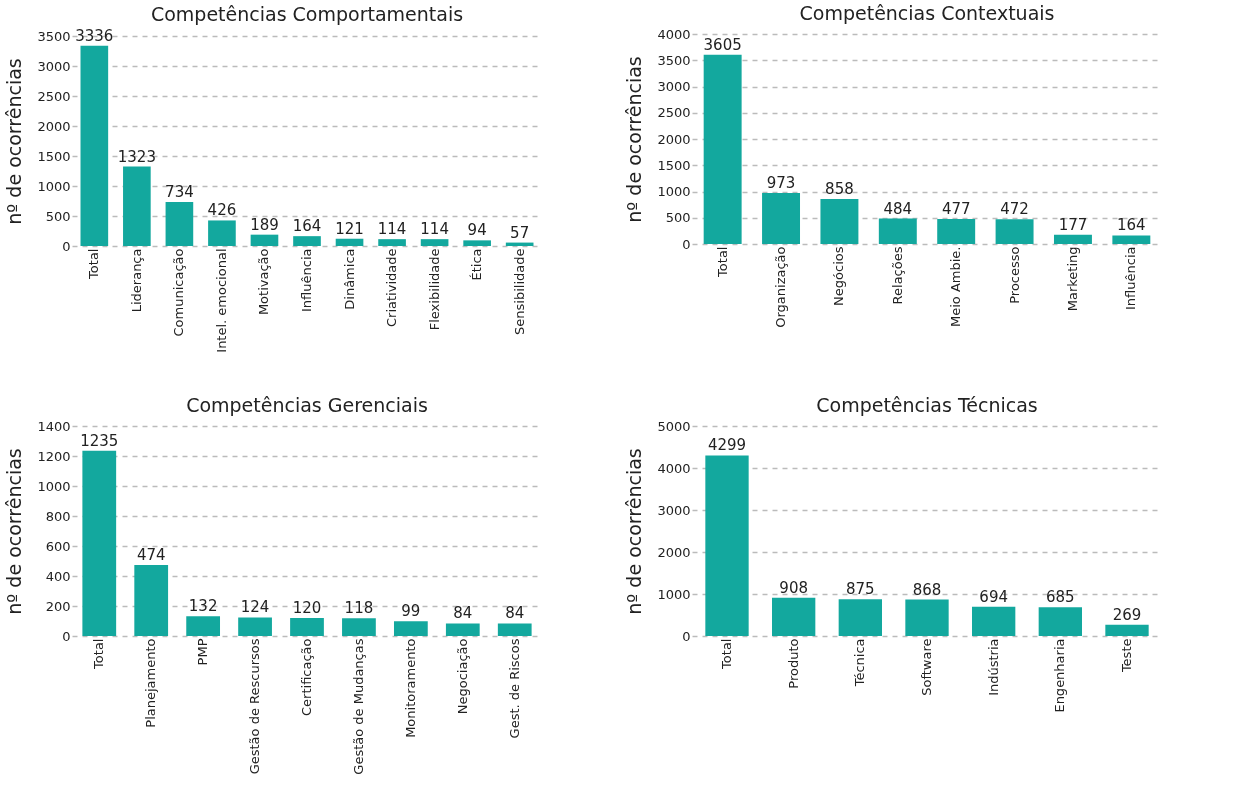 This screenshot has height=789, width=1241. I want to click on chart-title: Competências Técnicas, so click(927, 405).